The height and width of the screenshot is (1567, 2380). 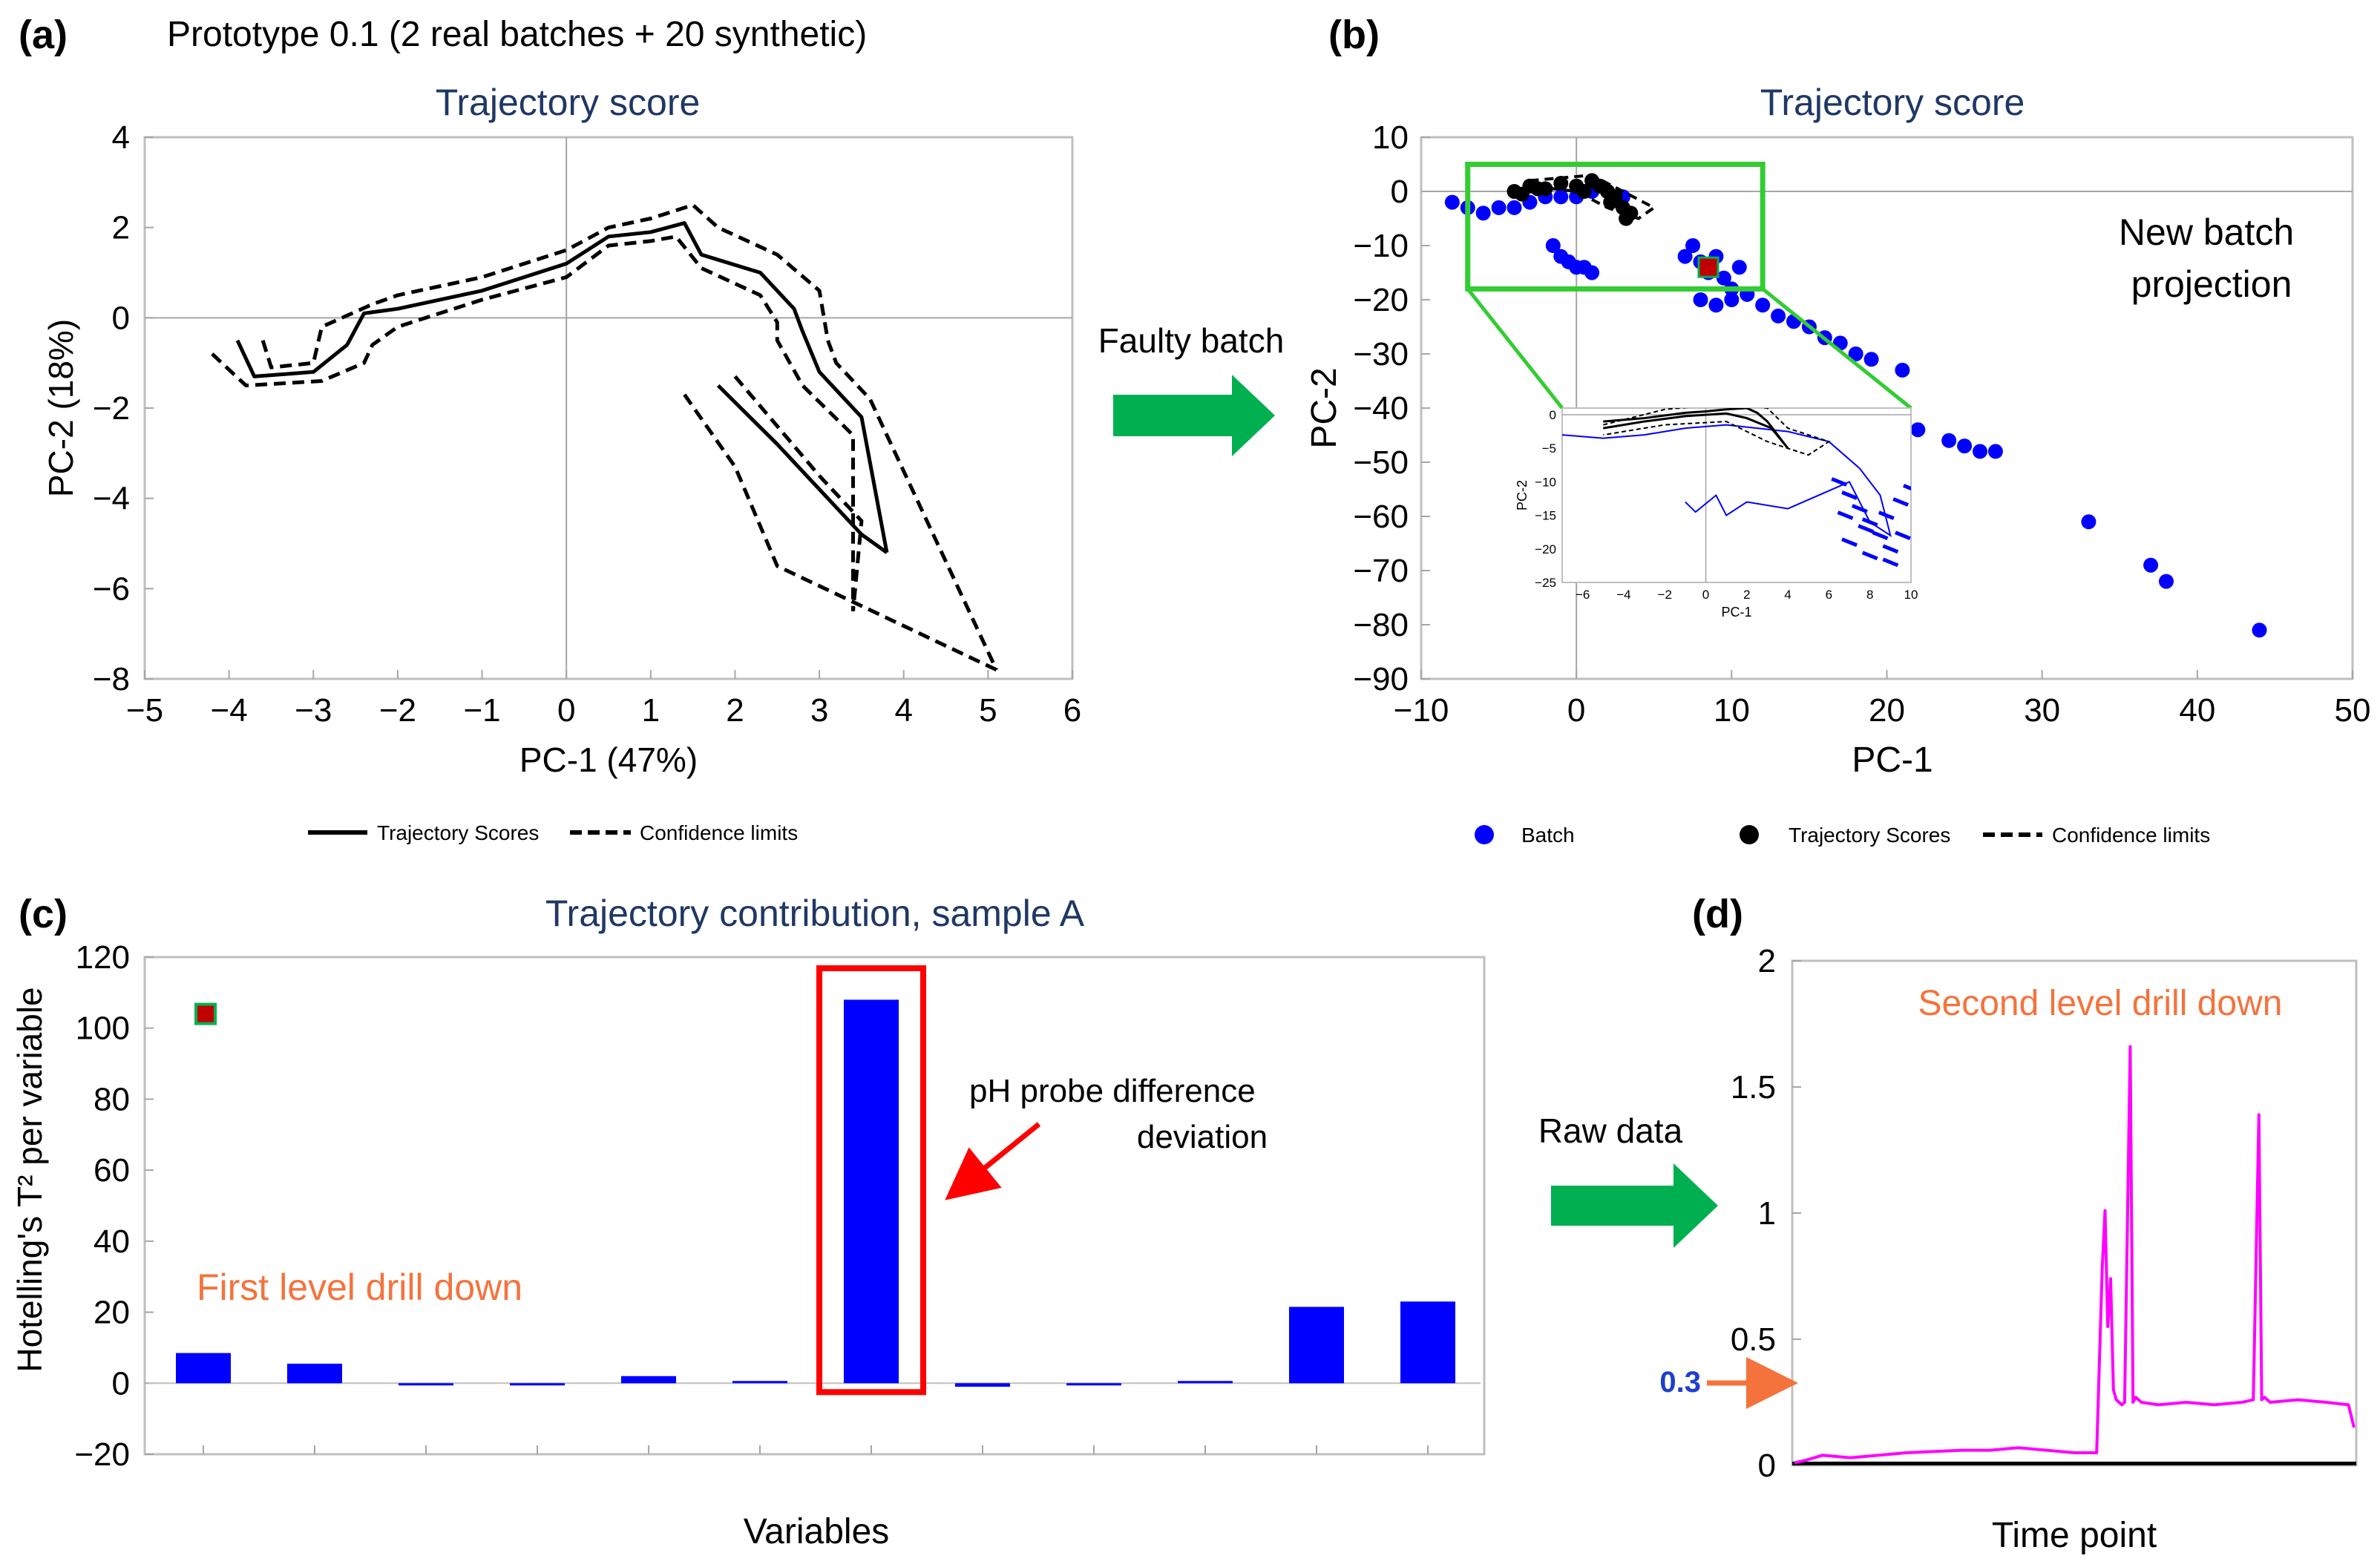 What do you see at coordinates (29, 1179) in the screenshot?
I see `panel-c-ylabel: Hotelling's T² per variable` at bounding box center [29, 1179].